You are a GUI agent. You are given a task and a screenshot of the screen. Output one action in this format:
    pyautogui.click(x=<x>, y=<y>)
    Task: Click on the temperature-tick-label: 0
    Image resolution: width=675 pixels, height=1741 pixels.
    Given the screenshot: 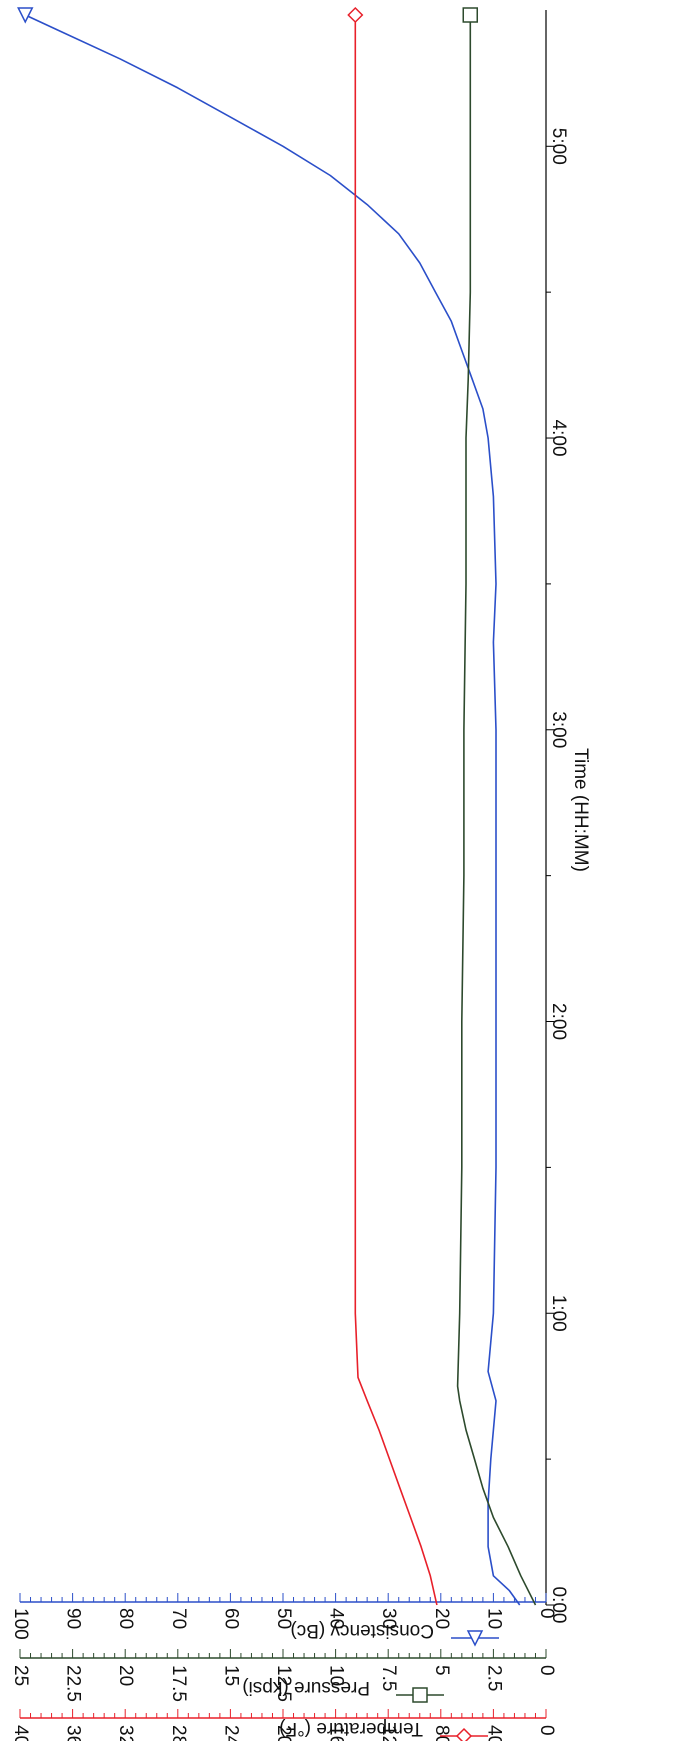 What is the action you would take?
    pyautogui.click(x=546, y=1730)
    